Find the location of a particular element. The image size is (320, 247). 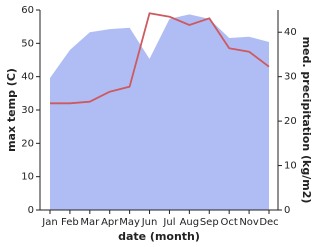

y-tick-label: 10 is located at coordinates (27, 177).